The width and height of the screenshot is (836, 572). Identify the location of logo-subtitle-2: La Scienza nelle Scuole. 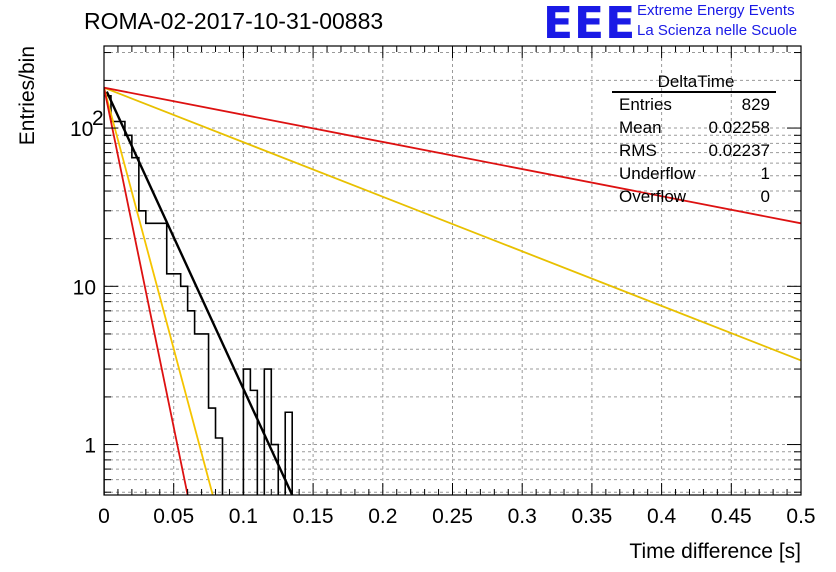
(717, 30).